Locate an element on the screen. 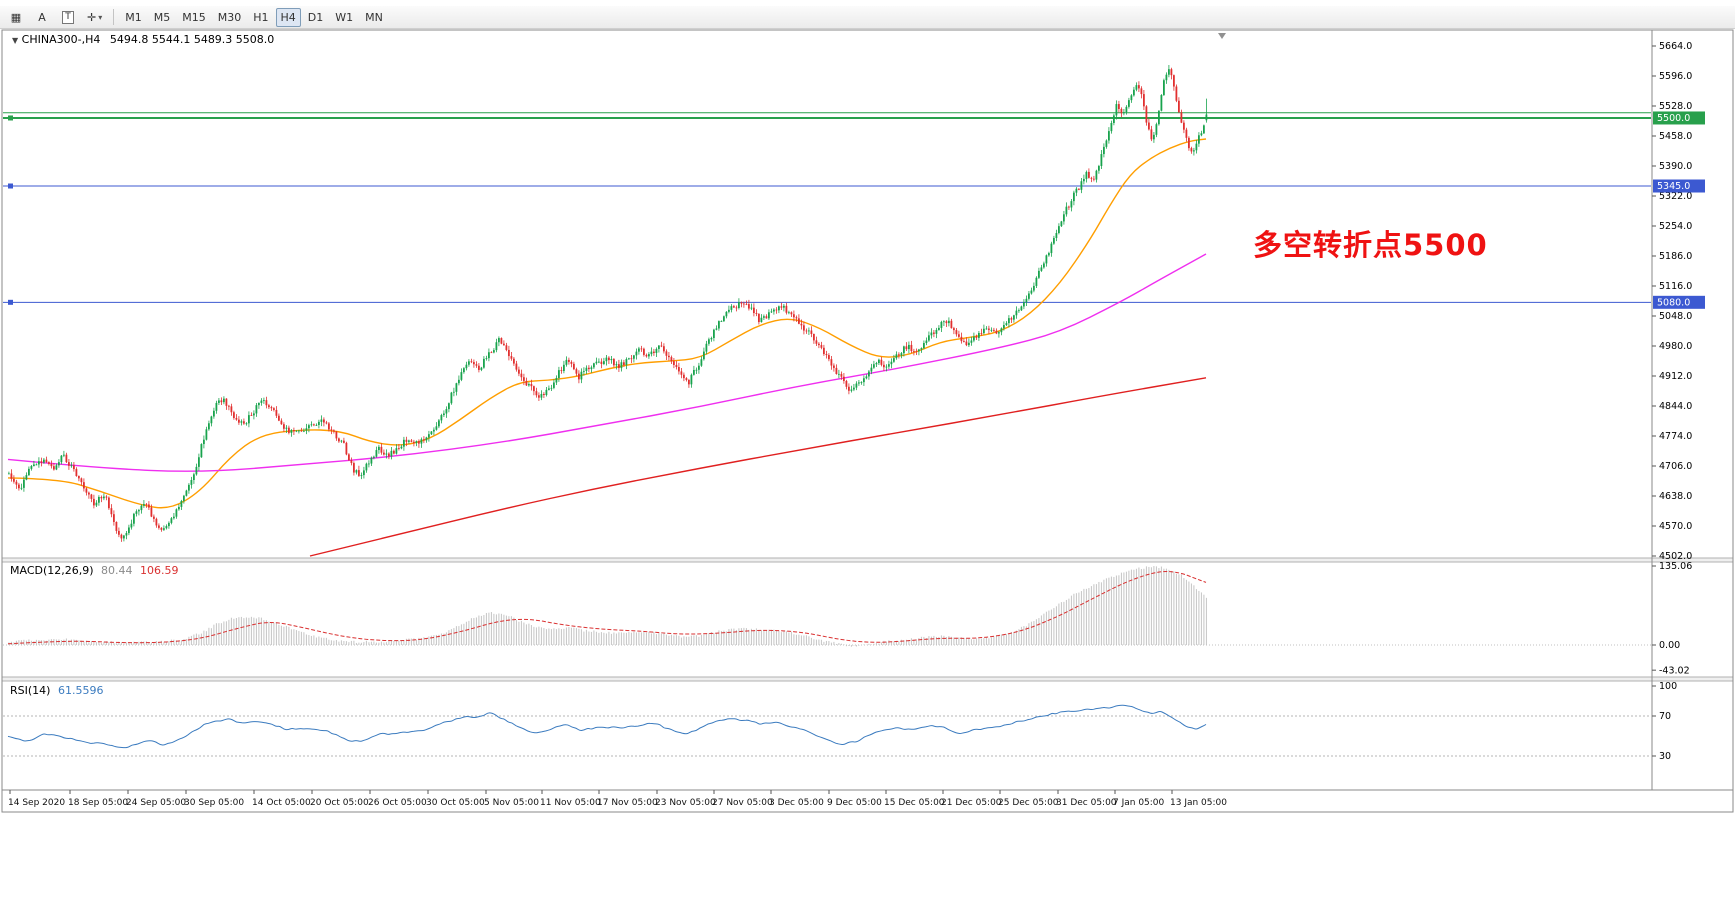 Image resolution: width=1735 pixels, height=897 pixels. timeframe-m5: M5 is located at coordinates (162, 17).